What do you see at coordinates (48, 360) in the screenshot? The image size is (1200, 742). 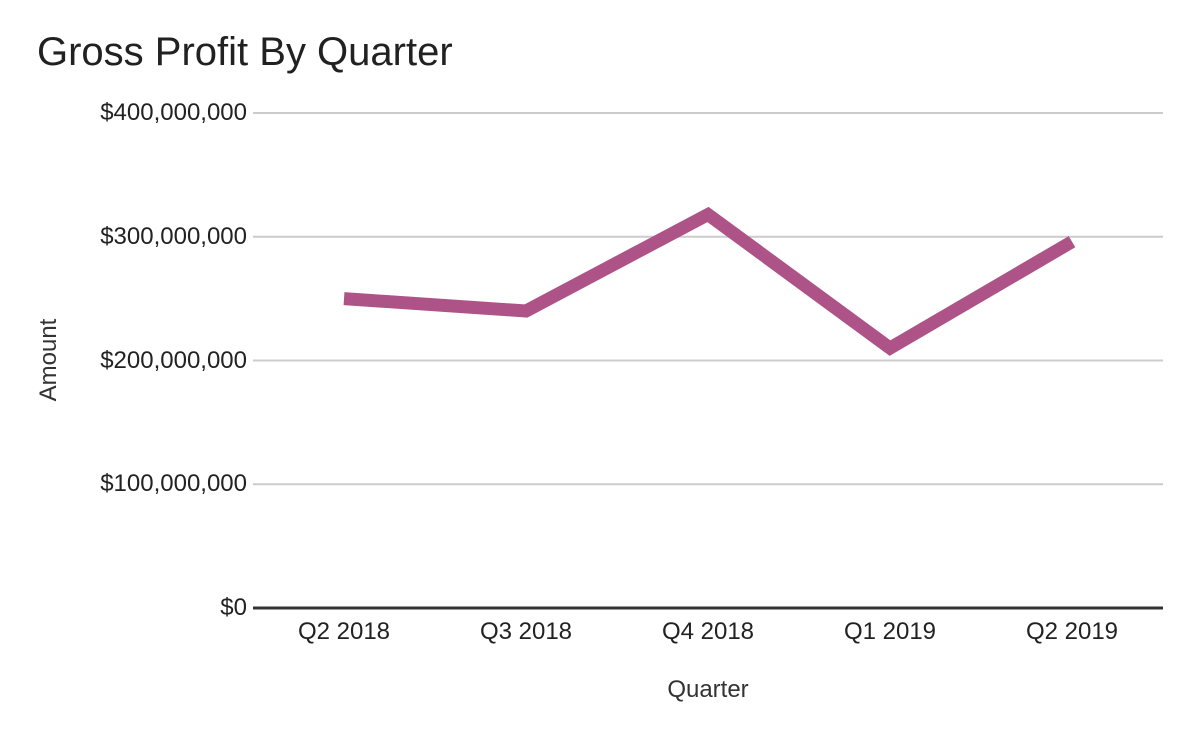 I see `y-axis-title: Amount` at bounding box center [48, 360].